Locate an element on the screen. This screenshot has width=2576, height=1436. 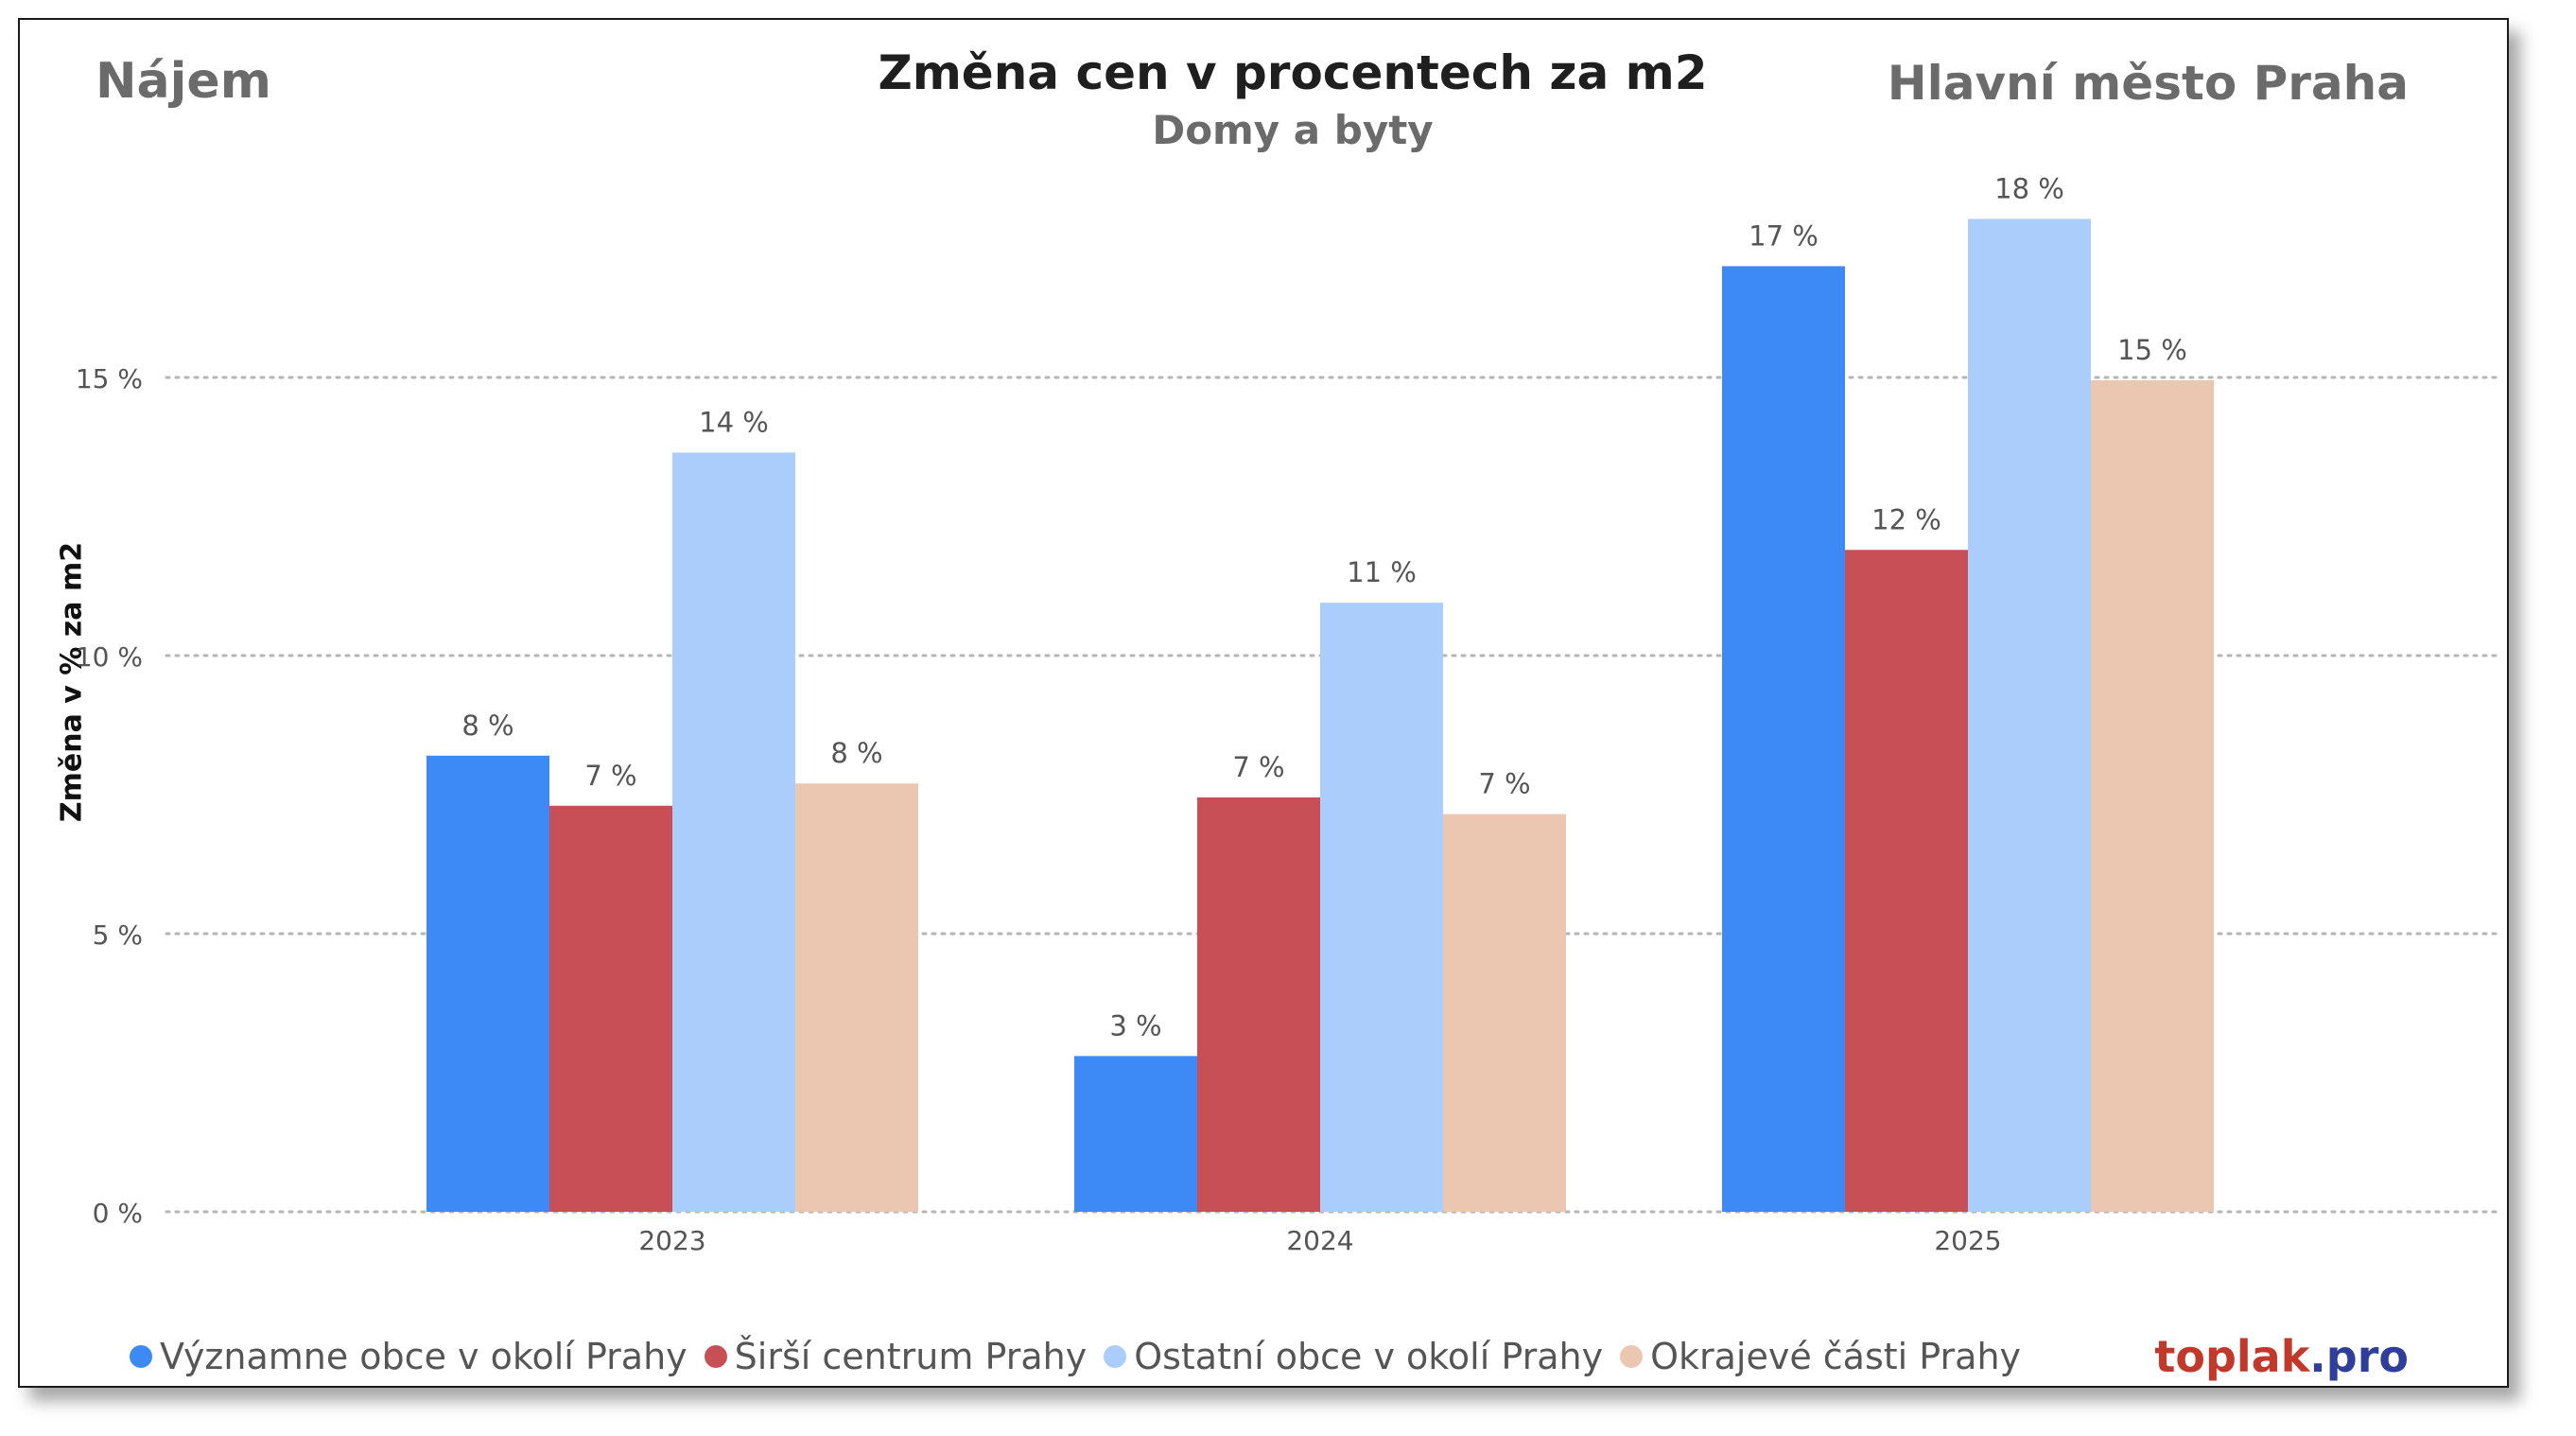
brand-logo: toplak.pro is located at coordinates (2281, 1356).